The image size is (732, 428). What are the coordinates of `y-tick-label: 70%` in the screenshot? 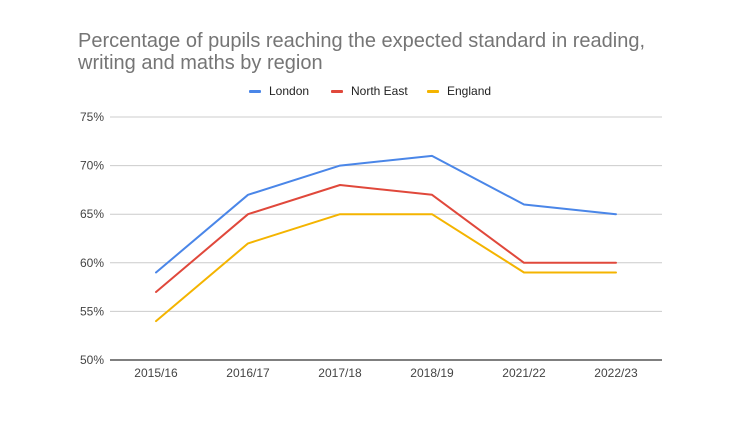 It's located at (92, 166).